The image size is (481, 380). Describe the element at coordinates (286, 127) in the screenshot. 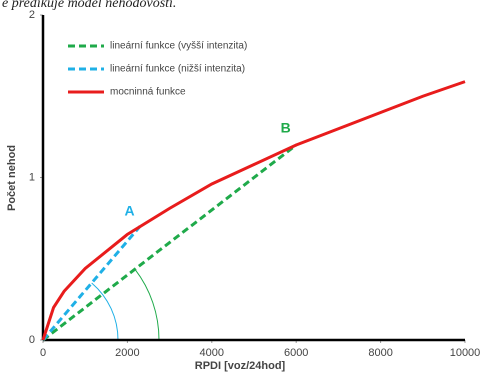

I see `annotation: B` at that location.